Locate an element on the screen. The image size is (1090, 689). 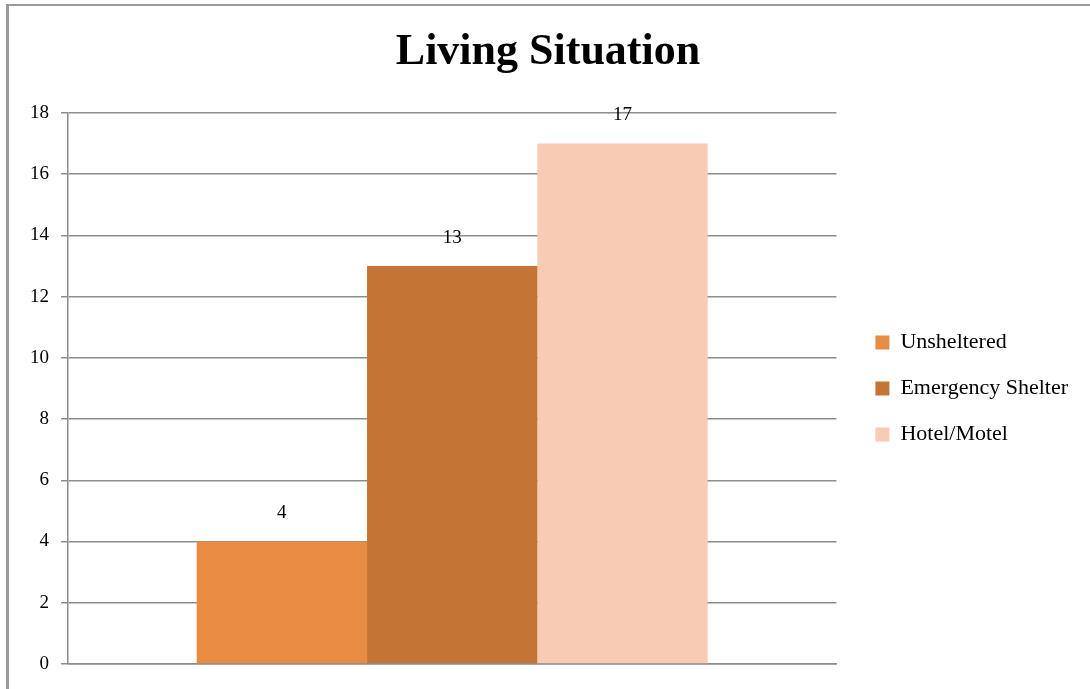
y-tick-label: 14 is located at coordinates (40, 234).